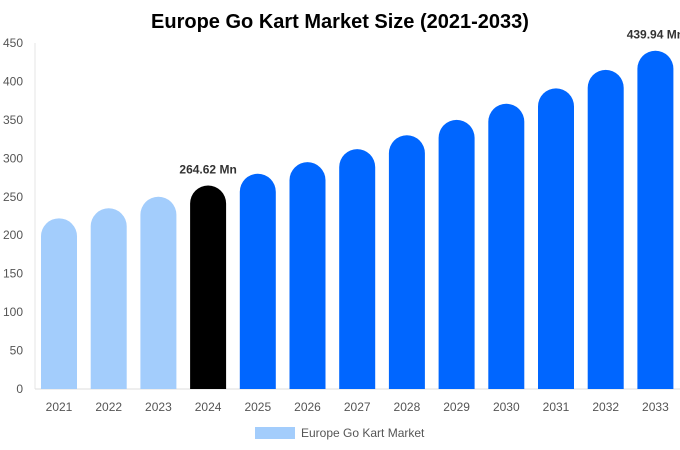 The image size is (680, 450). Describe the element at coordinates (13, 312) in the screenshot. I see `y-tick-label: 100` at that location.